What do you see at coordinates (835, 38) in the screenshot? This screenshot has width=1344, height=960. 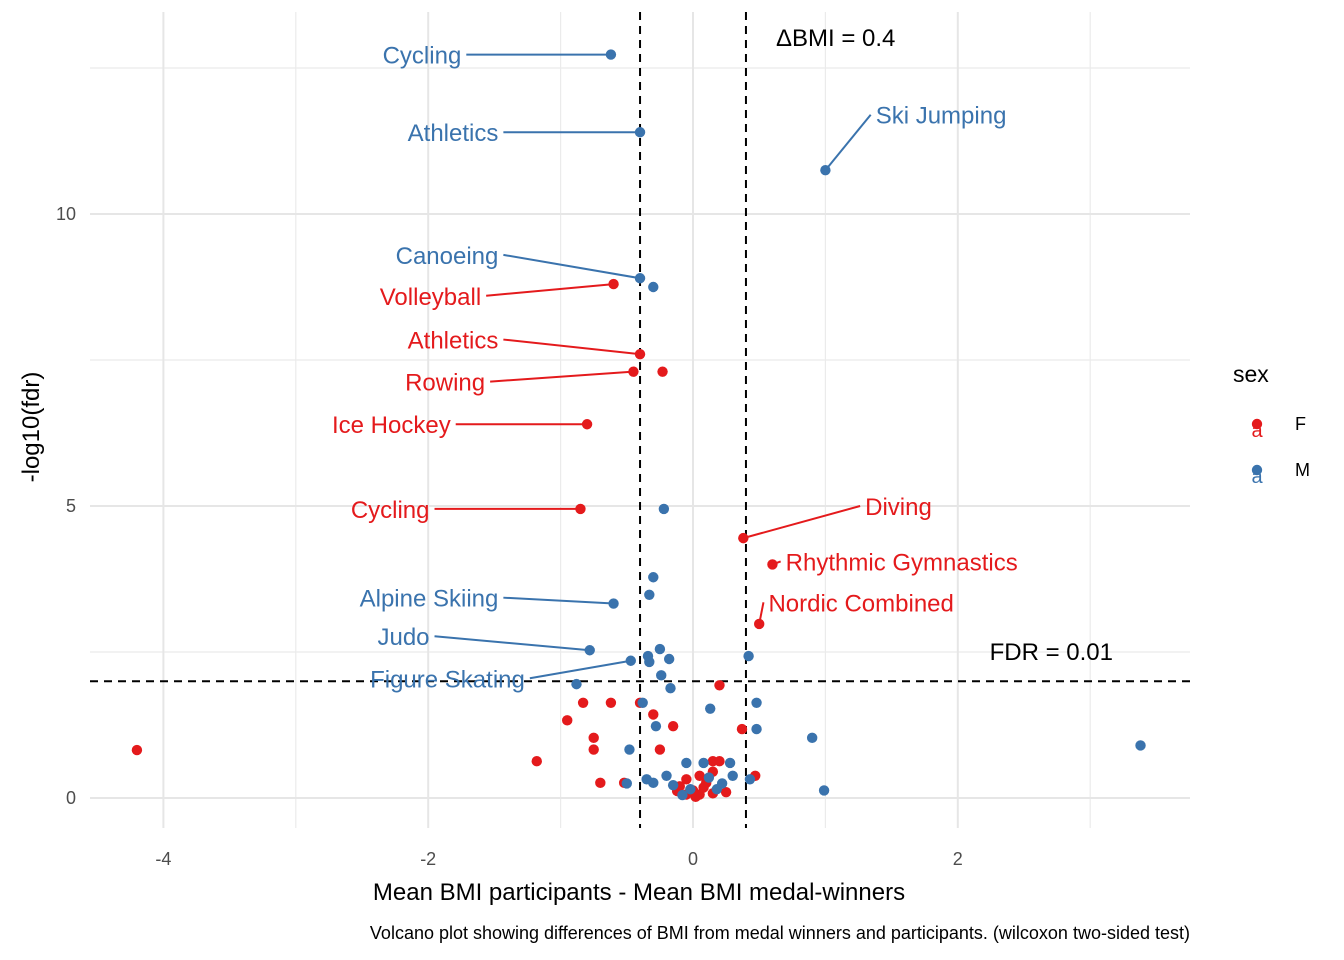 I see `delta-bmi-annotation: ΔBMI = 0.4` at bounding box center [835, 38].